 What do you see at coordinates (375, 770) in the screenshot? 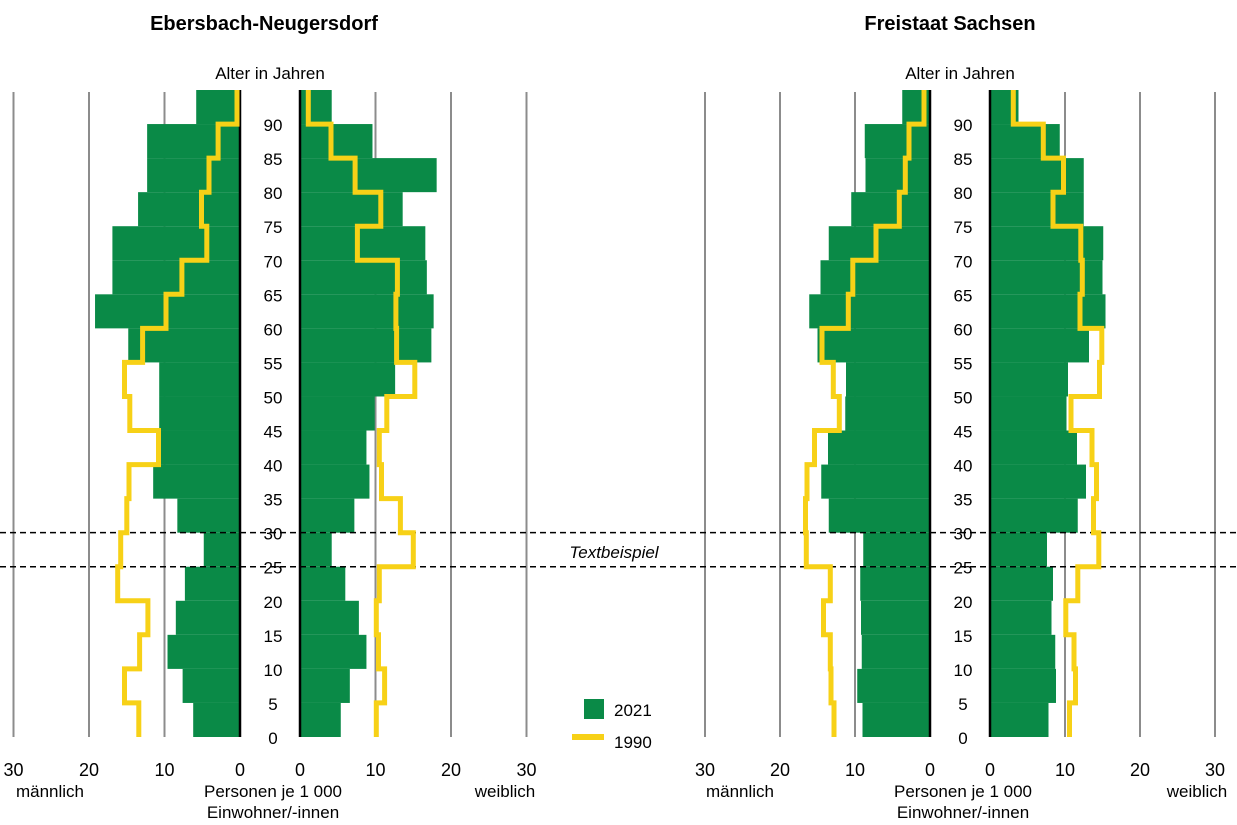
I see `x-tick-female-10-left: 10` at bounding box center [375, 770].